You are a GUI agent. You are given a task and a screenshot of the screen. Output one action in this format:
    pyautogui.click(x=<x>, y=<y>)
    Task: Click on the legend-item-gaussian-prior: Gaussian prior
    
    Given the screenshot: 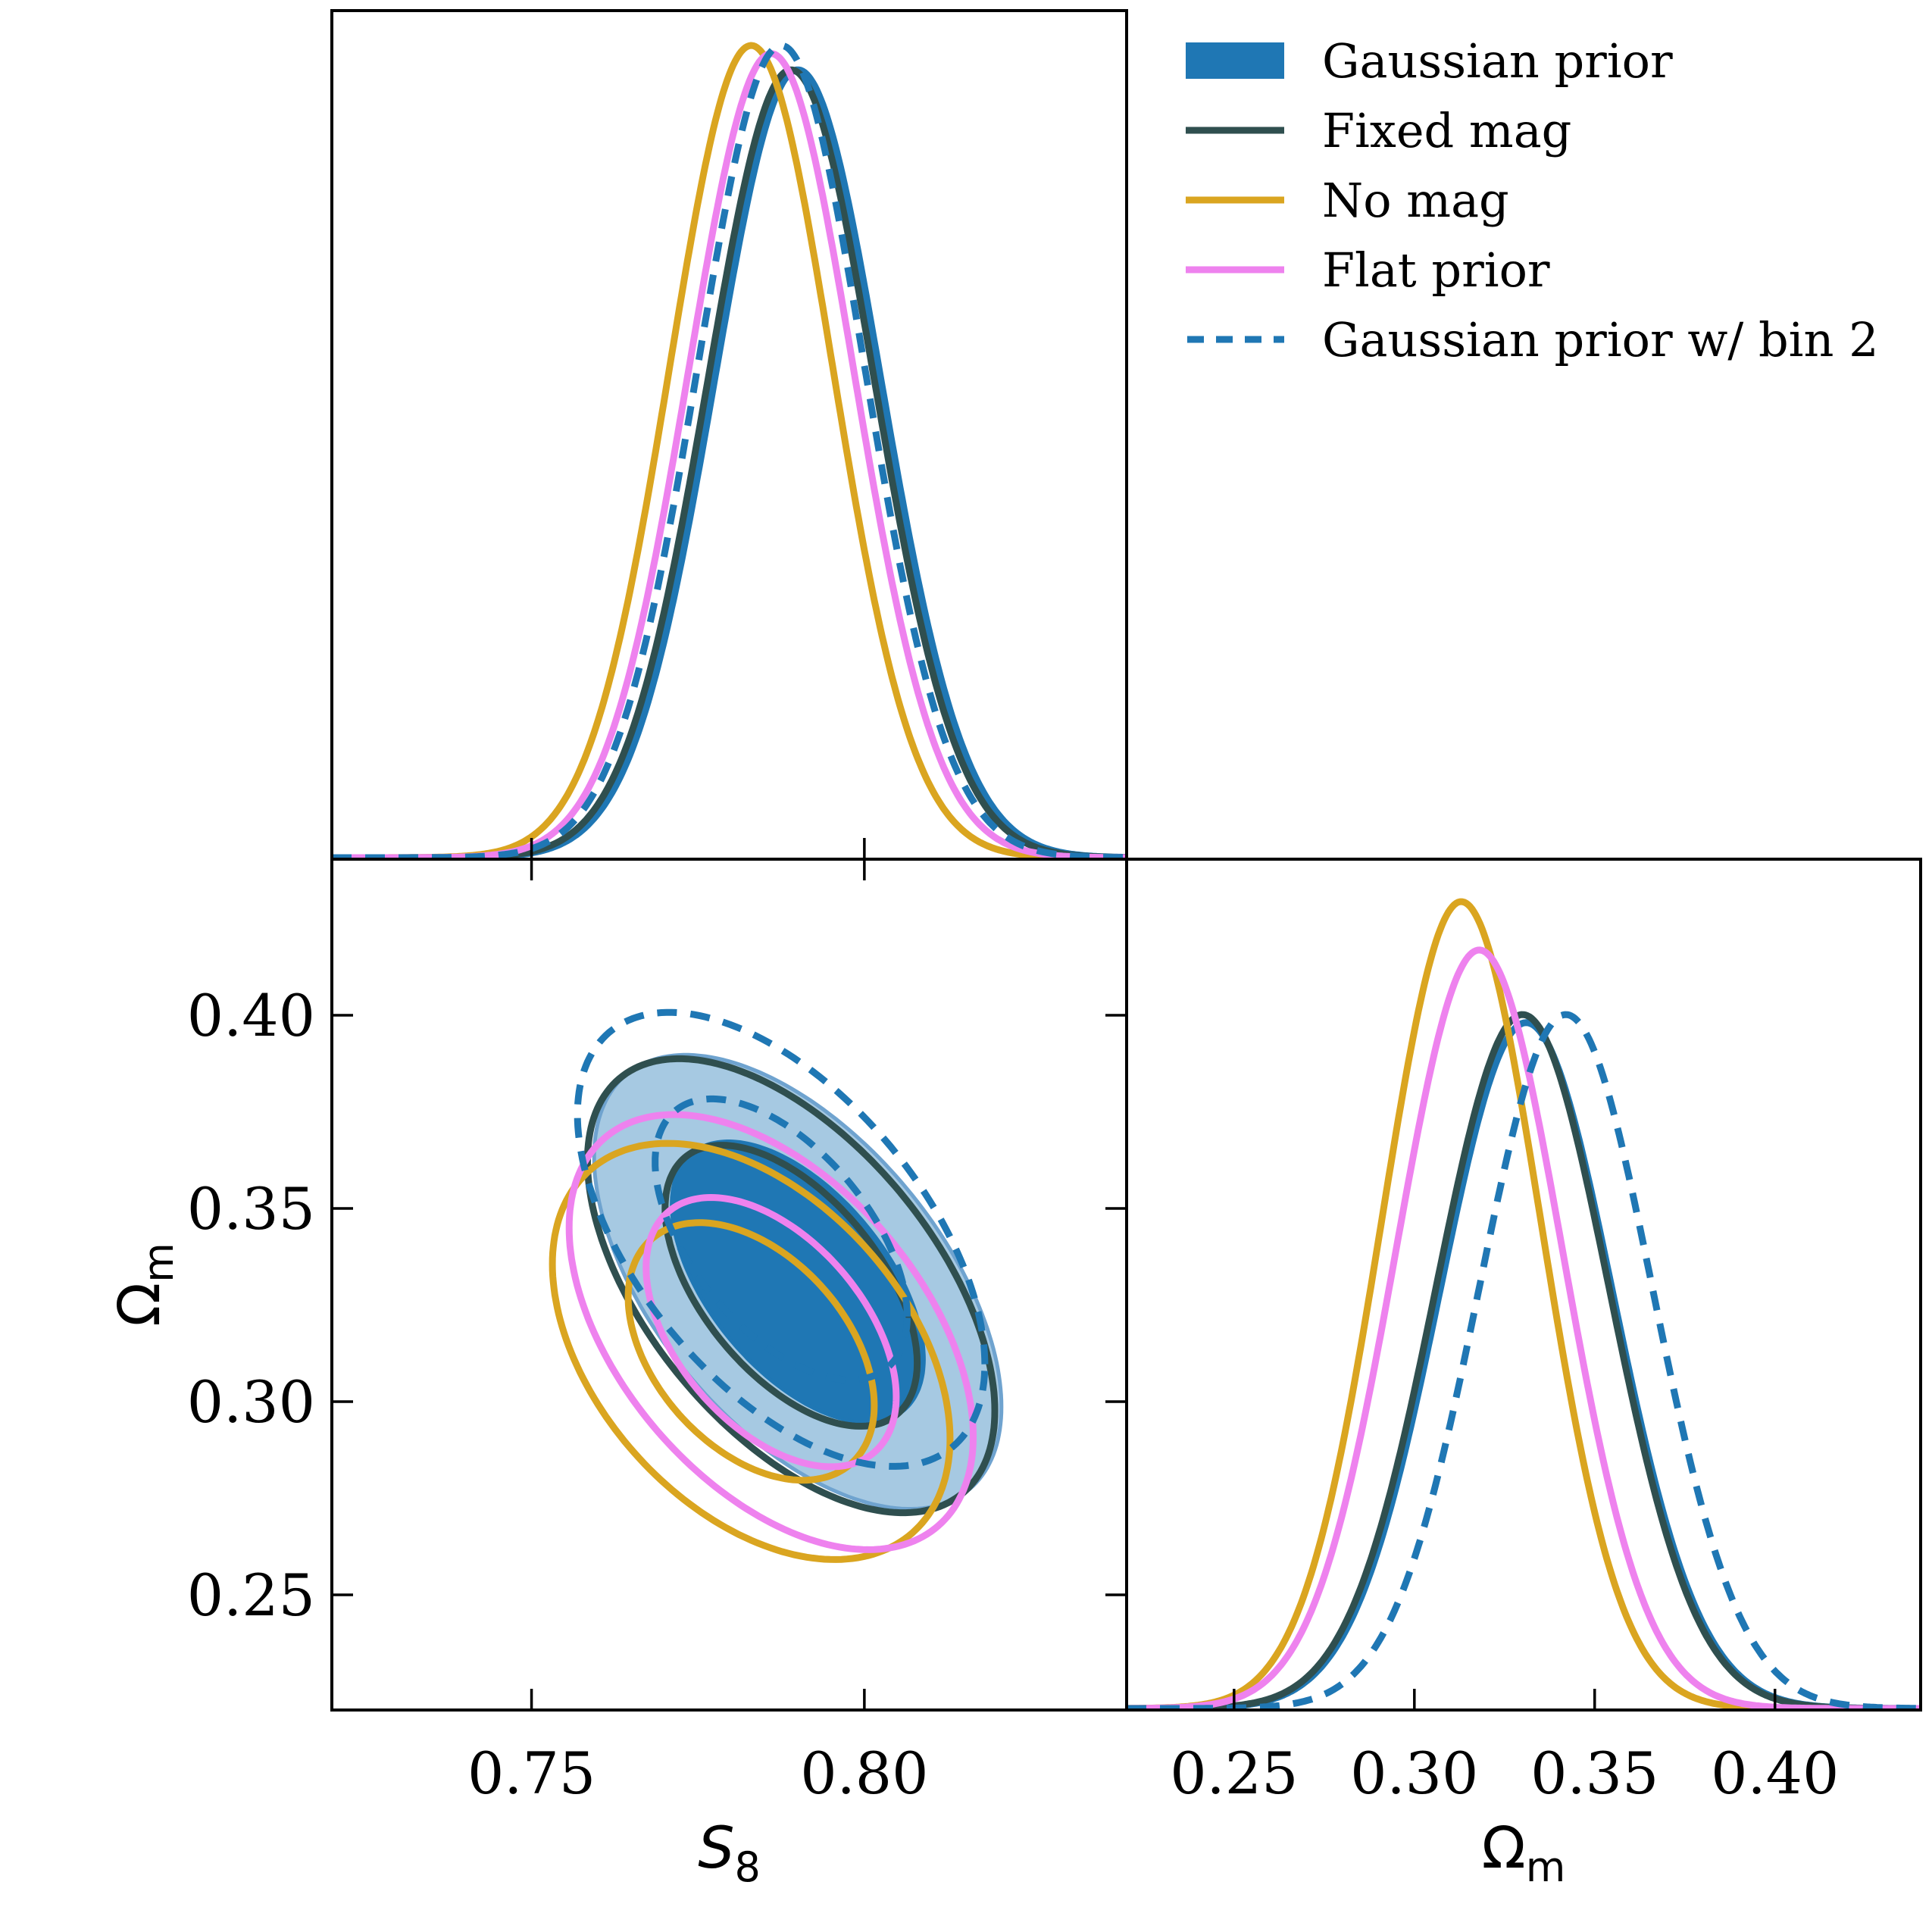 What is the action you would take?
    pyautogui.click(x=1429, y=61)
    